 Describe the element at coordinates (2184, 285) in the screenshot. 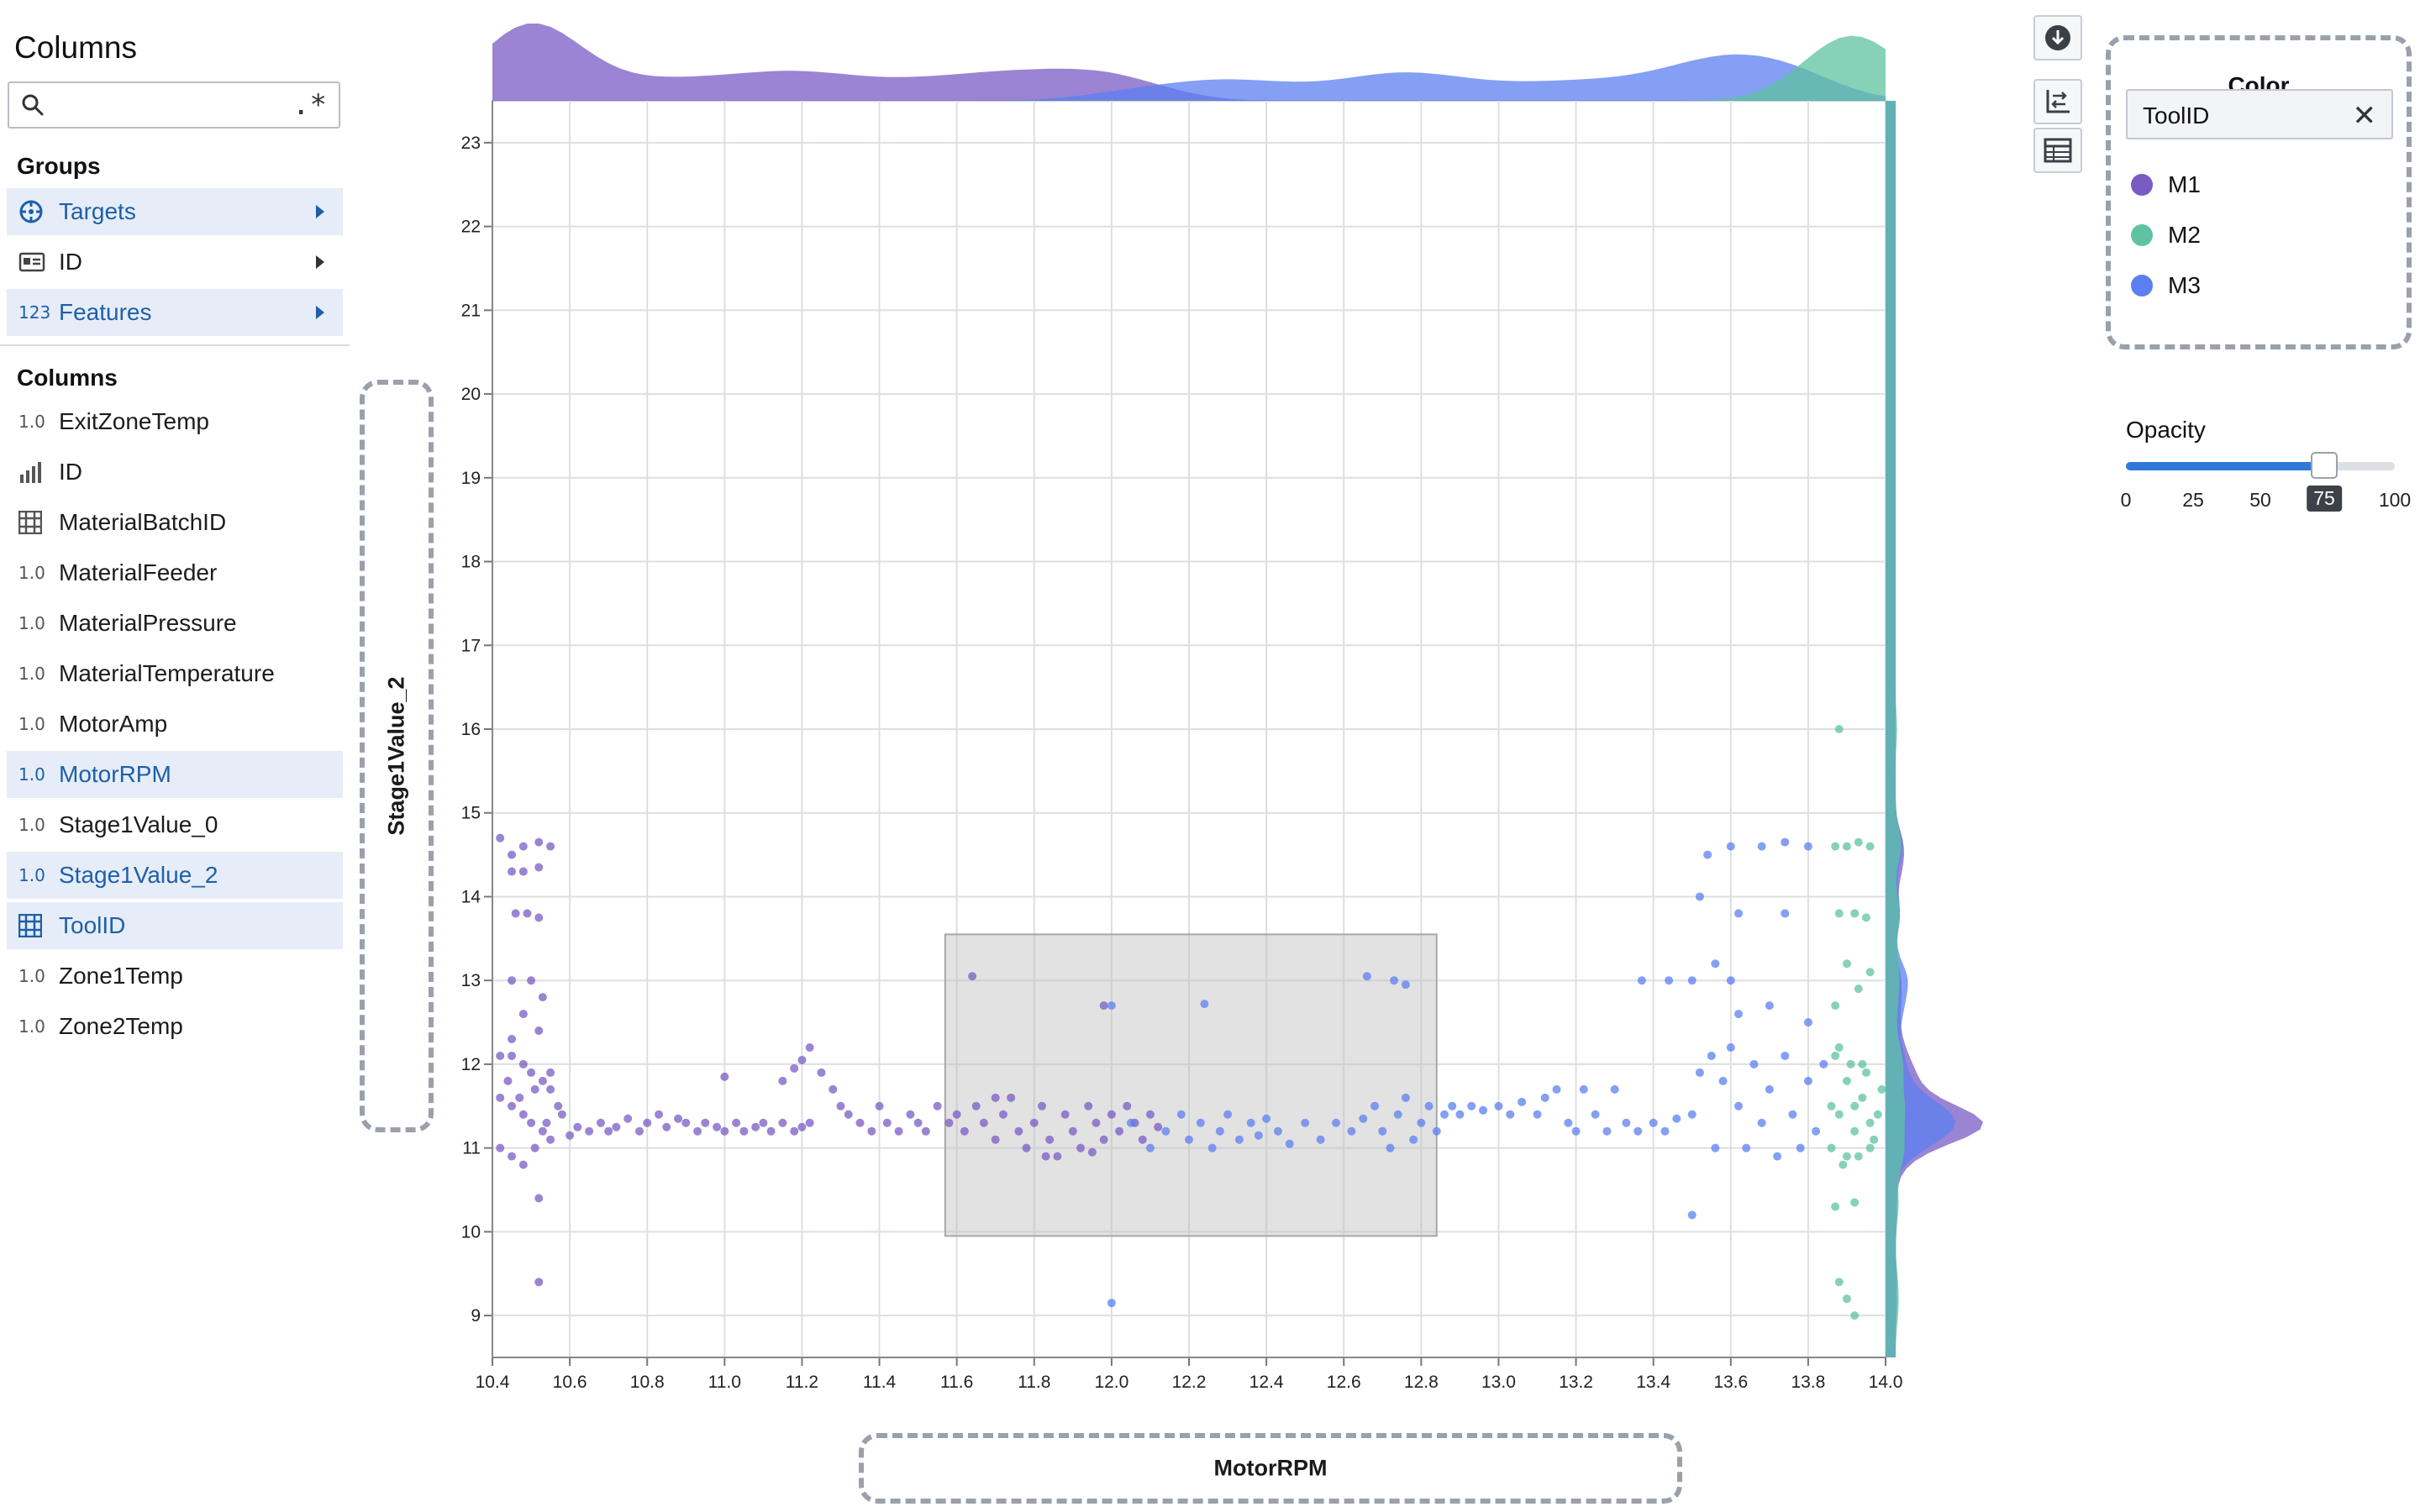

I see `legend-label: M3` at that location.